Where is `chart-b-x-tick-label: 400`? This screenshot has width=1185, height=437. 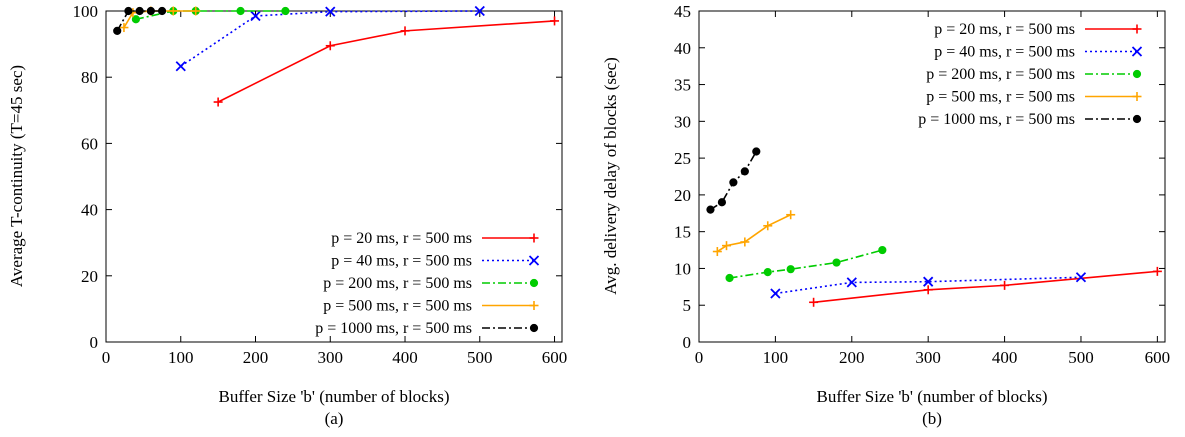 chart-b-x-tick-label: 400 is located at coordinates (1005, 357).